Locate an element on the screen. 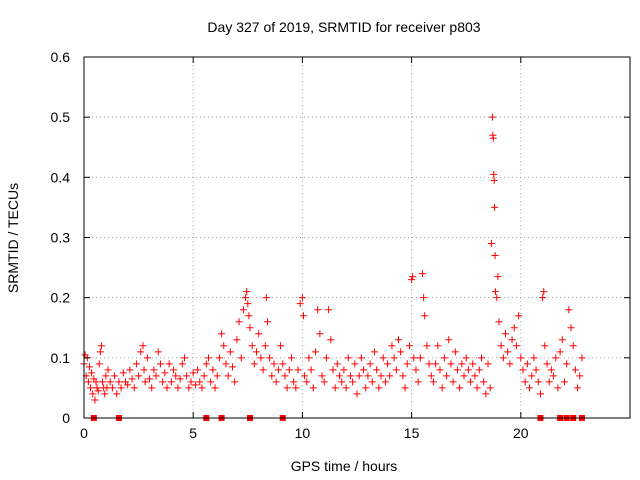 Image resolution: width=640 pixels, height=480 pixels. x-tick-label: 10 is located at coordinates (303, 433).